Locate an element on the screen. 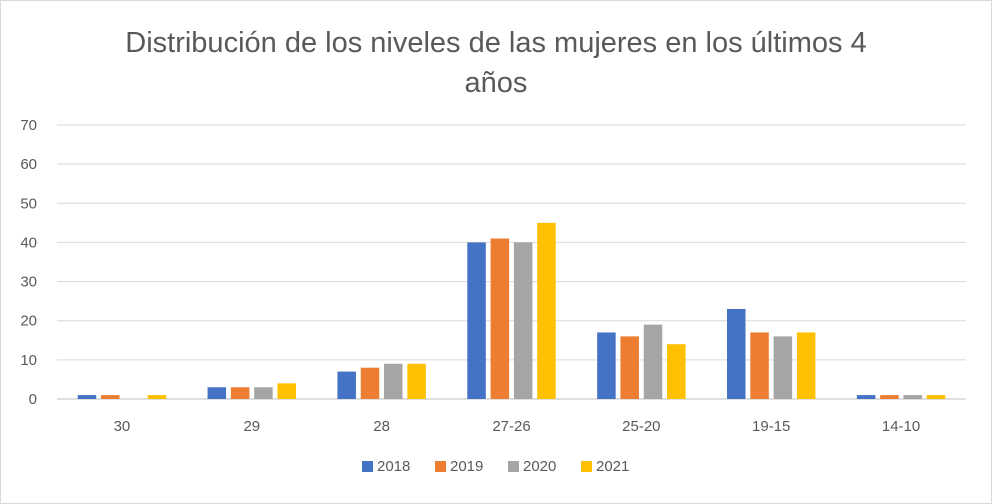  x-tick-label: 27-26 is located at coordinates (511, 426).